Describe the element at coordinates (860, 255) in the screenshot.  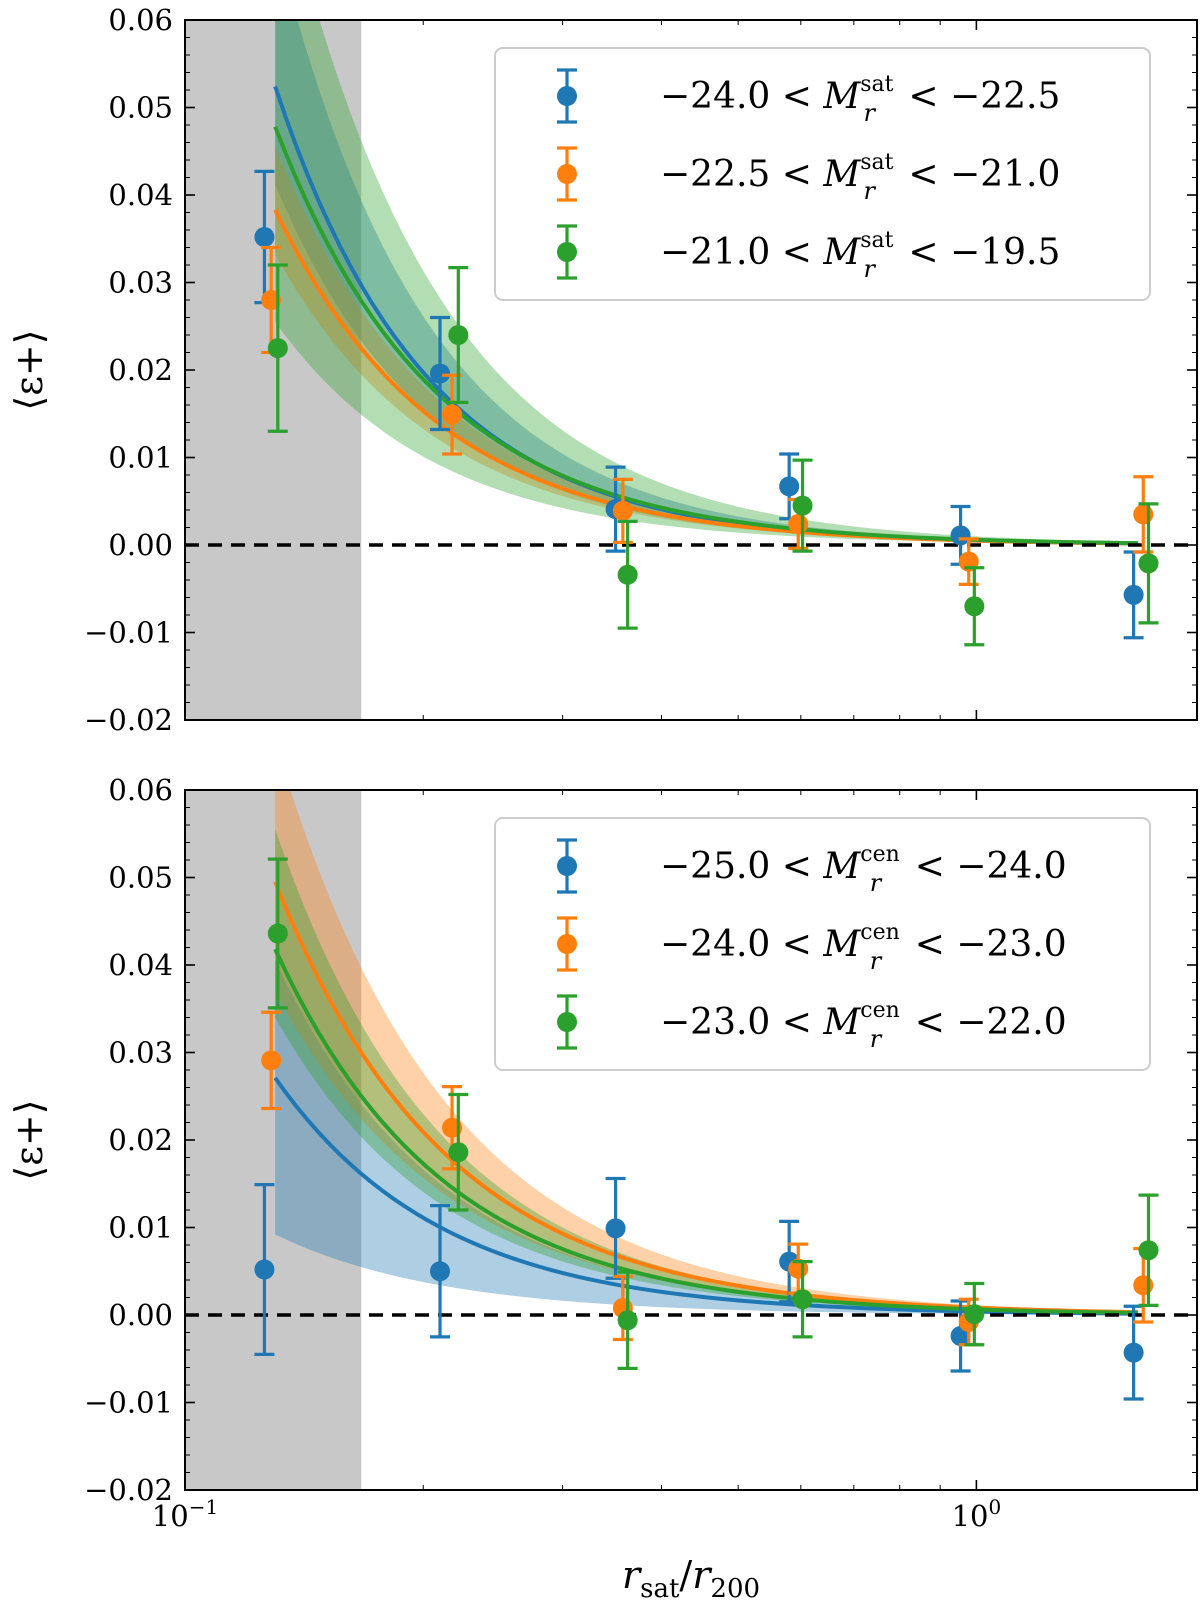
I see `legend-label: −21.0 < Msat r < −19.5` at that location.